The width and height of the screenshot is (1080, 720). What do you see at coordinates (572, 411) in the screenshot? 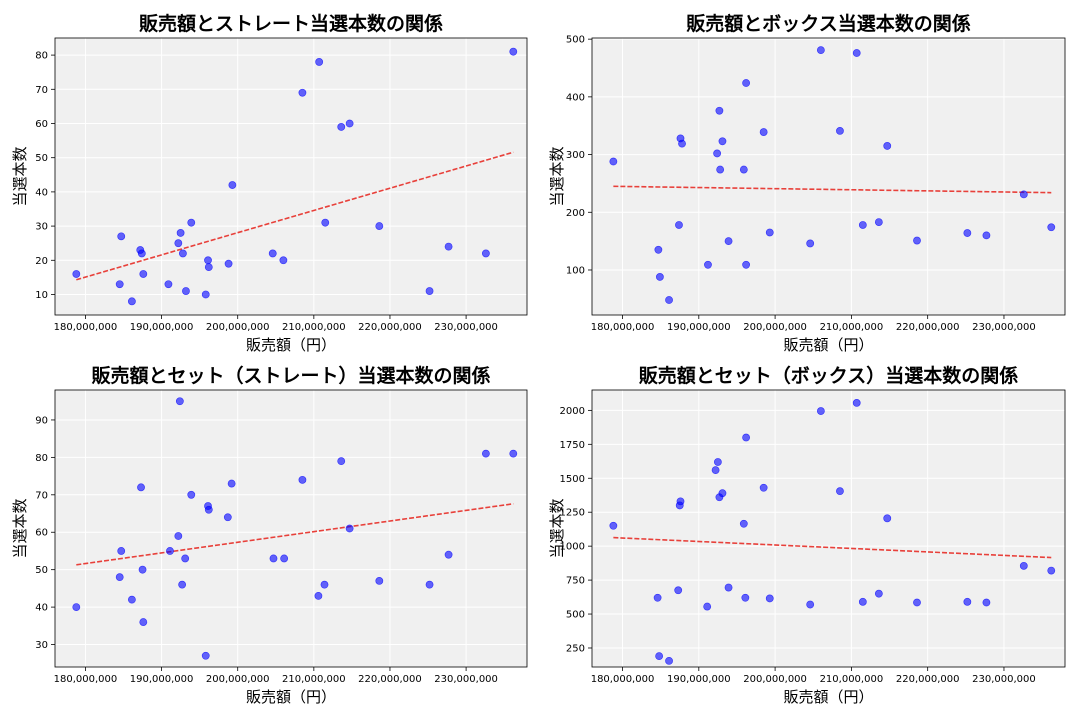
I see `y-tick-label: 2000` at bounding box center [572, 411].